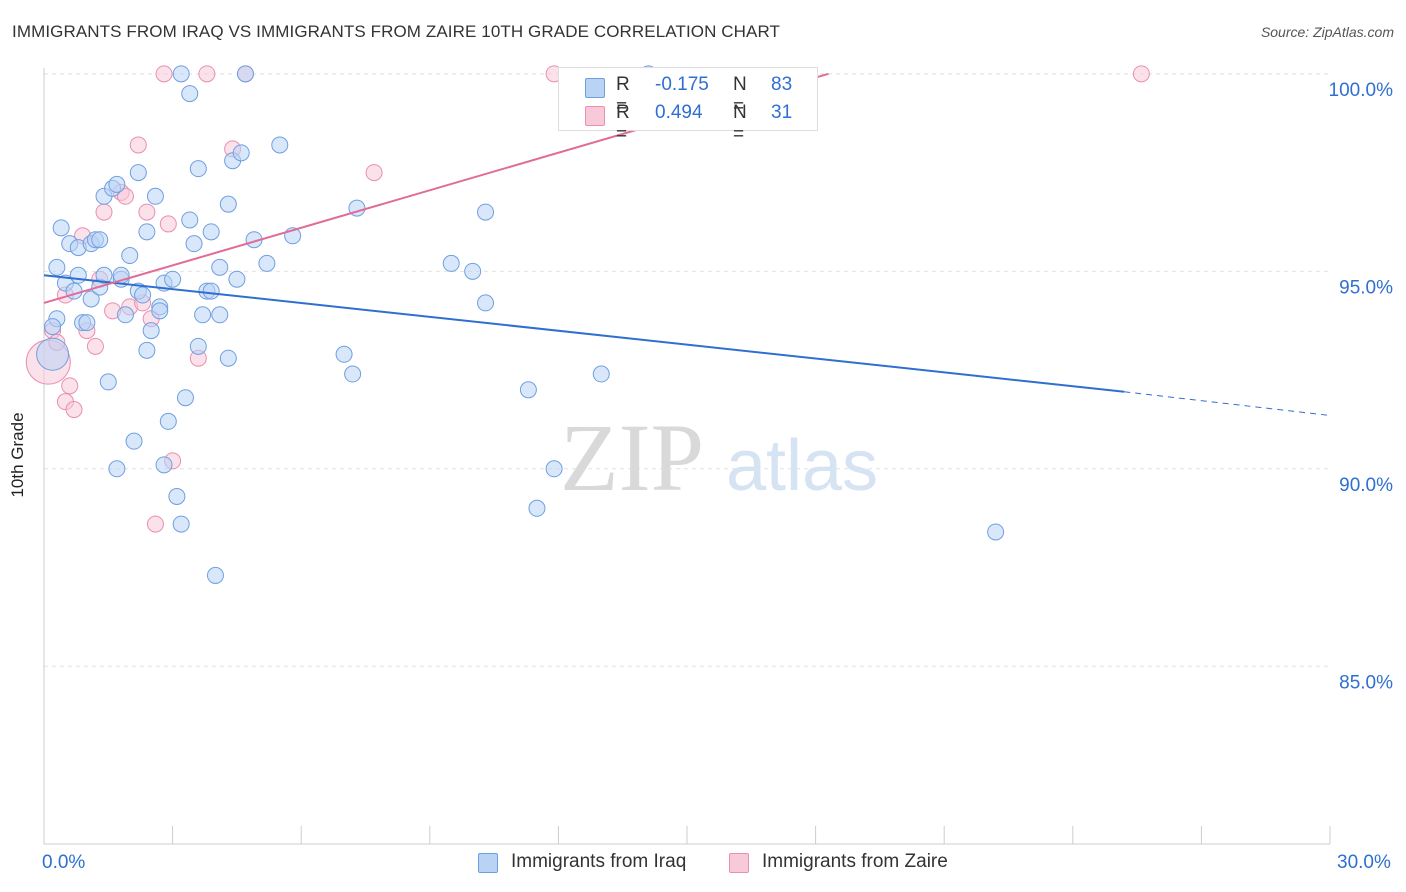 The image size is (1406, 892). I want to click on iraq-trend-line, so click(584, 333).